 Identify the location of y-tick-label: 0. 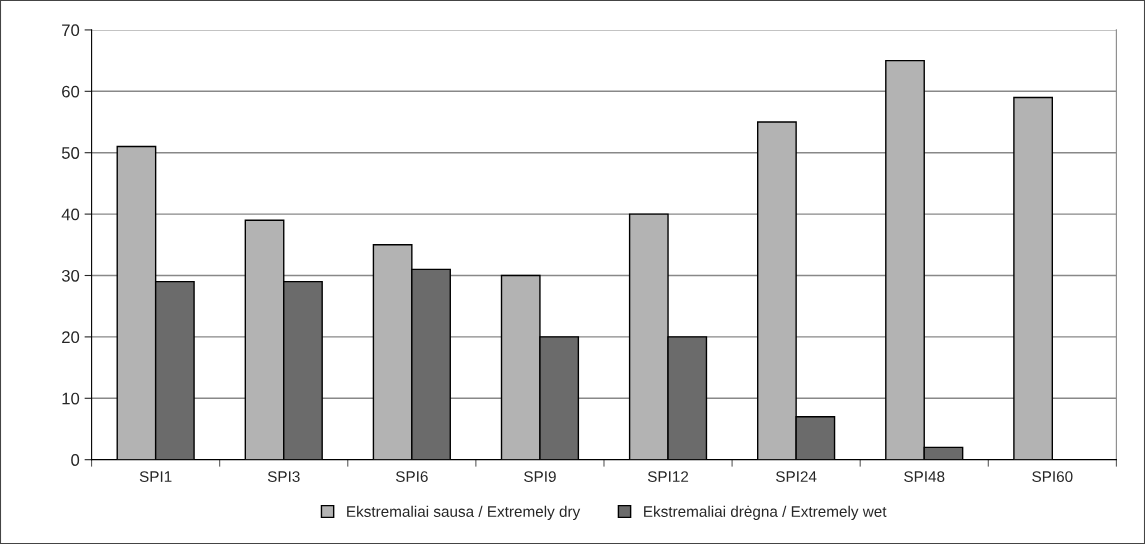
(75, 460).